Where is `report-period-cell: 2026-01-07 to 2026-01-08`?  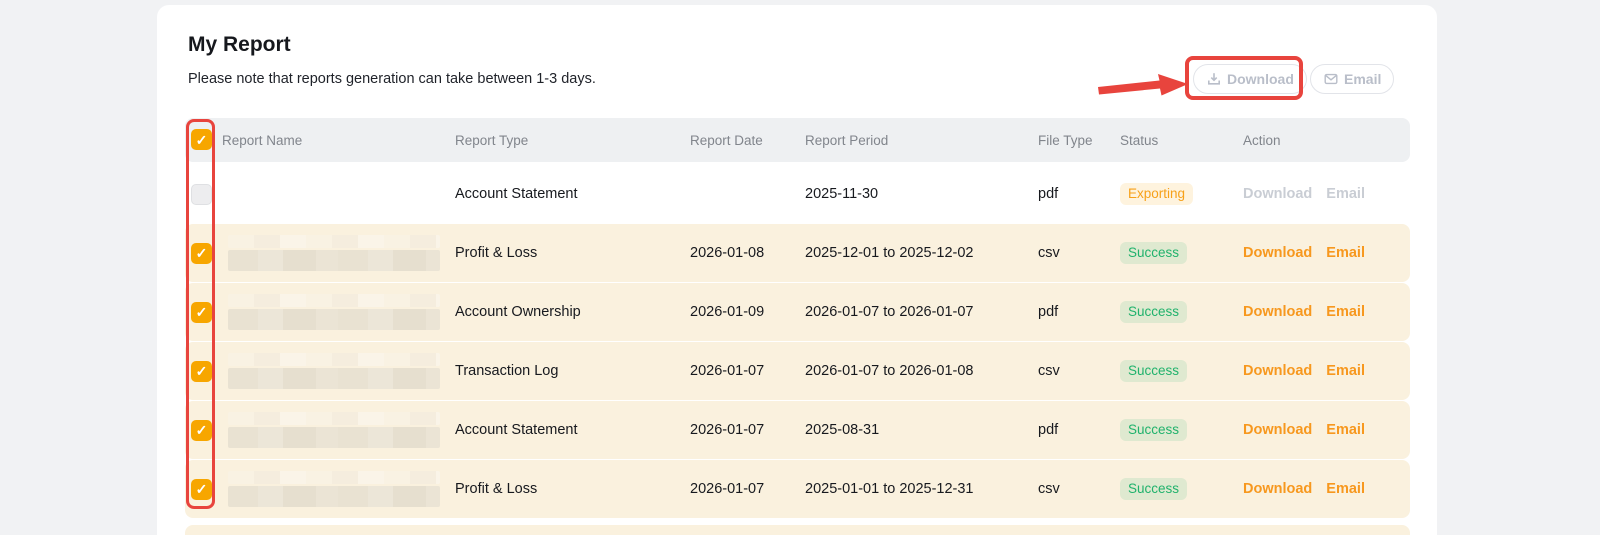
report-period-cell: 2026-01-07 to 2026-01-08 is located at coordinates (889, 371).